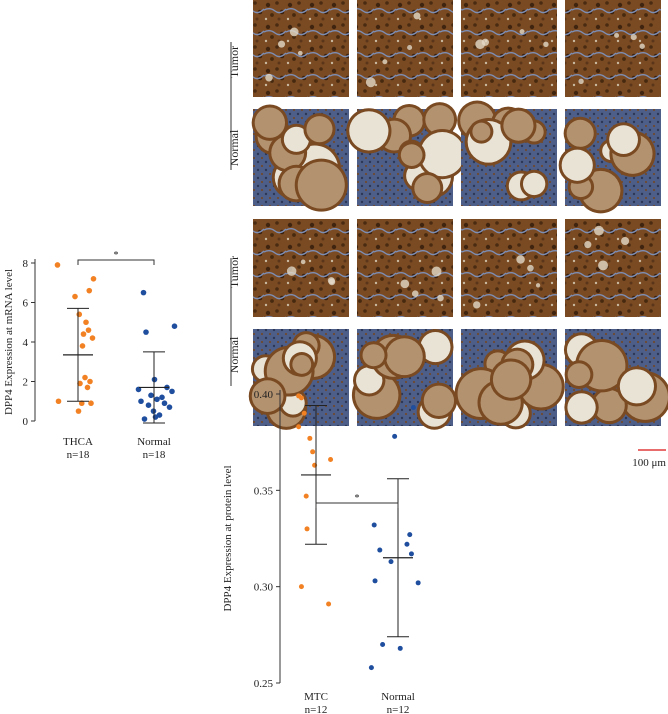  I want to click on y-tick-label: 0, so click(26, 422).